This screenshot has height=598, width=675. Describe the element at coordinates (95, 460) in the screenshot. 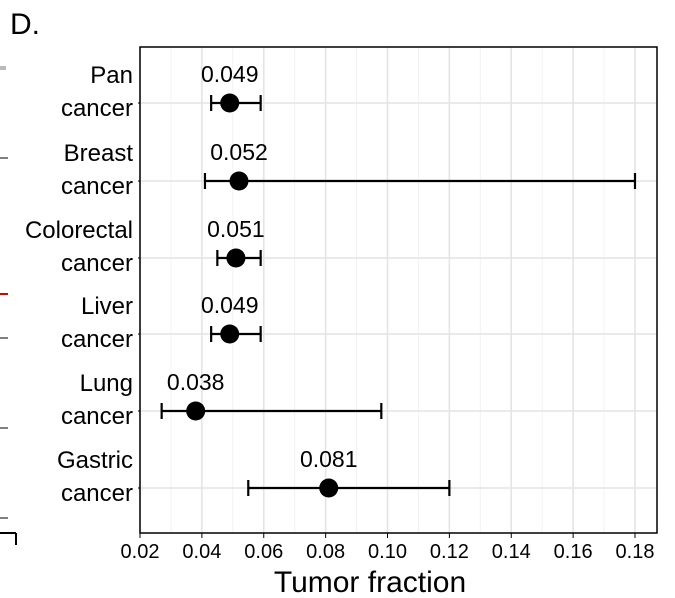

I see `category-label: Gastric` at that location.